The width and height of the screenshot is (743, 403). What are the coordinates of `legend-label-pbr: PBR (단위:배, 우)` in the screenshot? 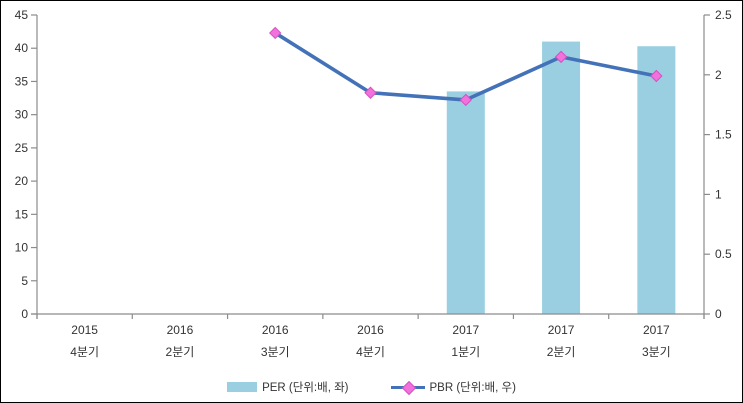 It's located at (472, 388).